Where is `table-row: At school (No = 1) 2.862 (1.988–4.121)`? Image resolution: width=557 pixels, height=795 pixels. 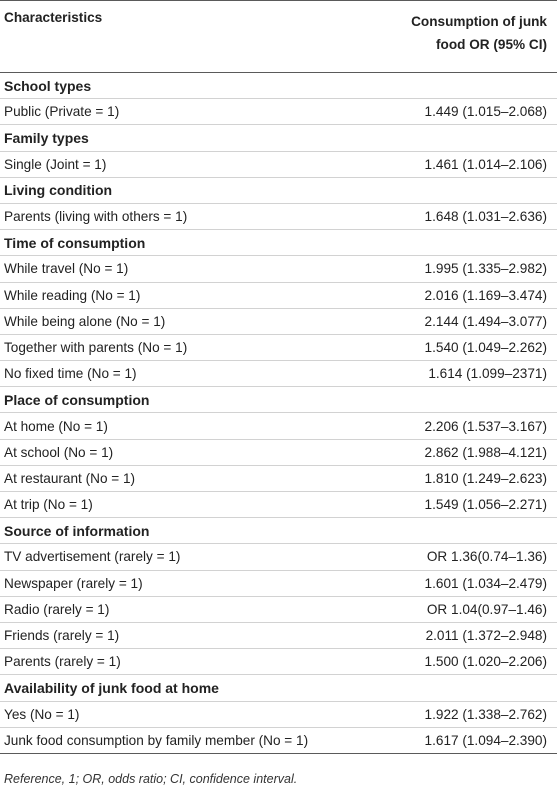
table-row: At school (No = 1) 2.862 (1.988–4.121) is located at coordinates (278, 452).